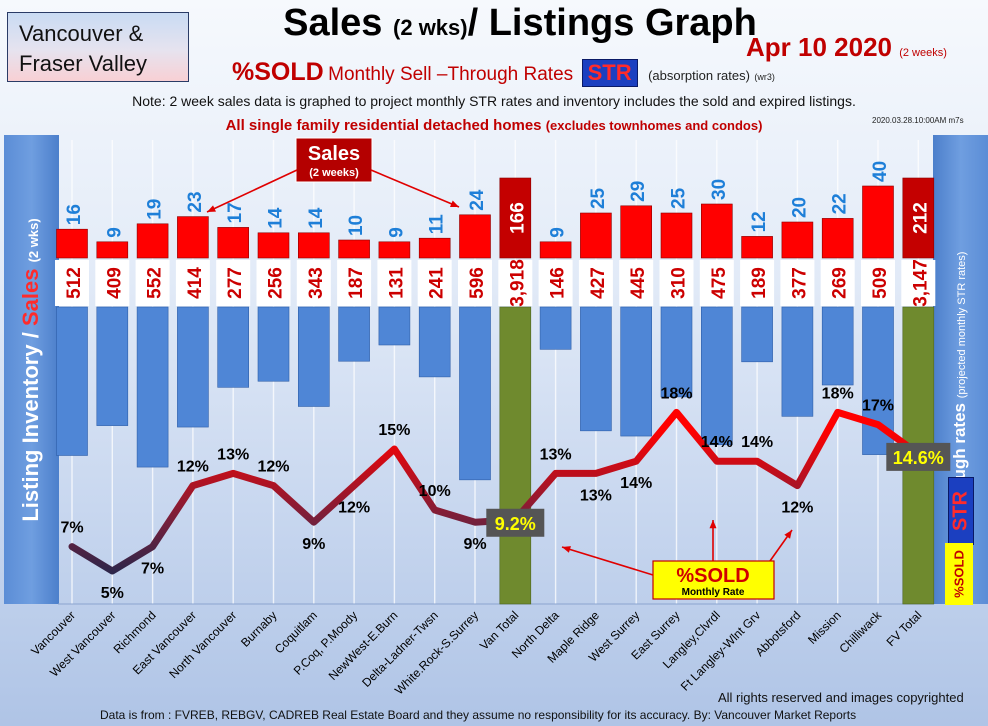 This screenshot has width=988, height=726. What do you see at coordinates (764, 77) in the screenshot?
I see `subtitle-version: (wr3)` at bounding box center [764, 77].